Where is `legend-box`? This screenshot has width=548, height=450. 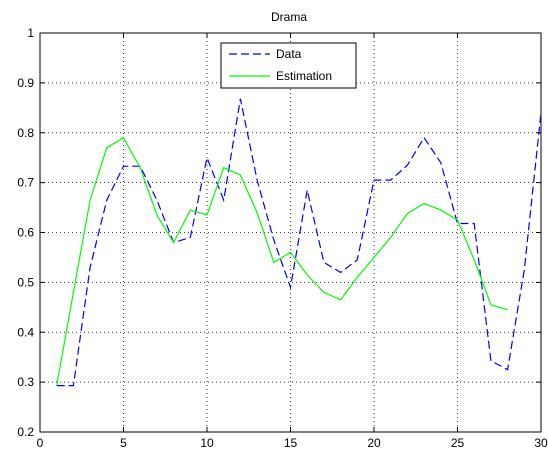
legend-box is located at coordinates (288, 65).